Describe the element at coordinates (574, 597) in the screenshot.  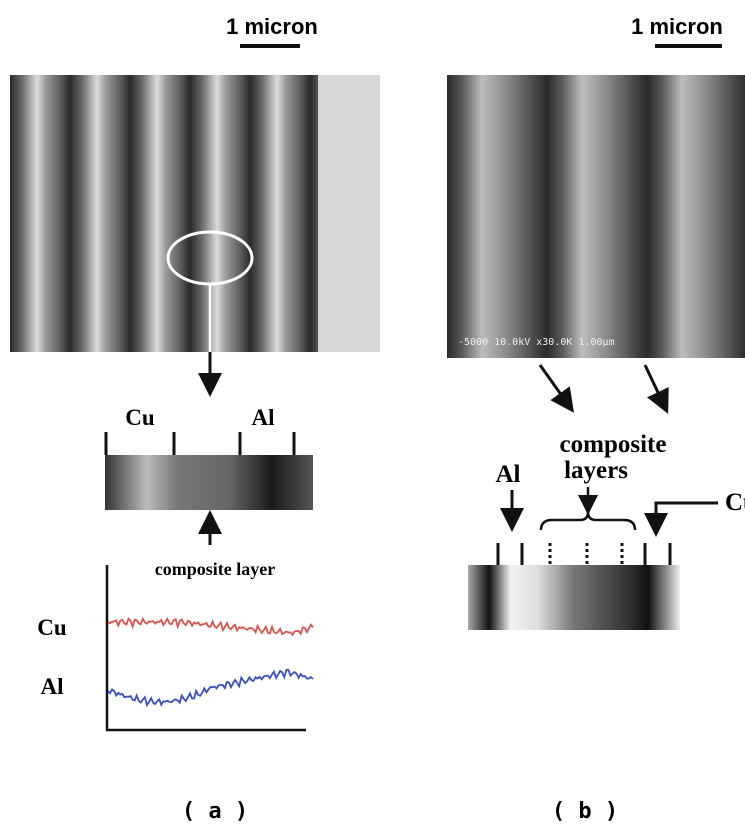
I see `strip-b` at that location.